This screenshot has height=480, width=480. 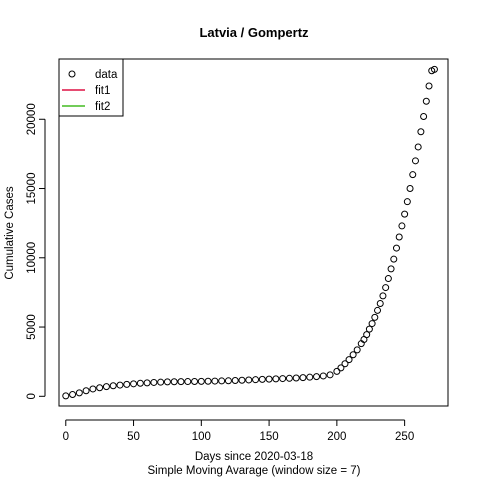 What do you see at coordinates (102, 91) in the screenshot?
I see `legend-label-fit1: fit1` at bounding box center [102, 91].